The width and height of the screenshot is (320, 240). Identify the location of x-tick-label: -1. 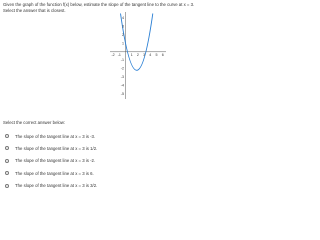
(119, 55).